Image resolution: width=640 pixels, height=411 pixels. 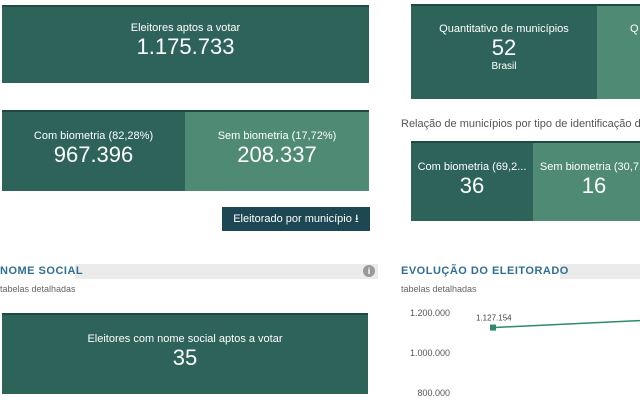 What do you see at coordinates (594, 185) in the screenshot?
I see `tile-value: 16` at bounding box center [594, 185].